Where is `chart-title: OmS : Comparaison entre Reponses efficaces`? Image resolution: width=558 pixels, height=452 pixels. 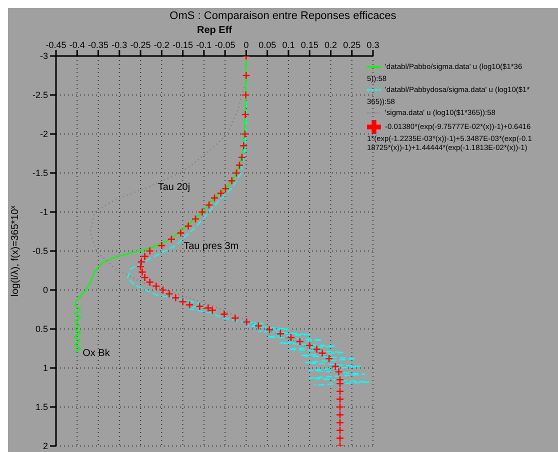 chart-title: OmS : Comparaison entre Reponses efficaces is located at coordinates (283, 16).